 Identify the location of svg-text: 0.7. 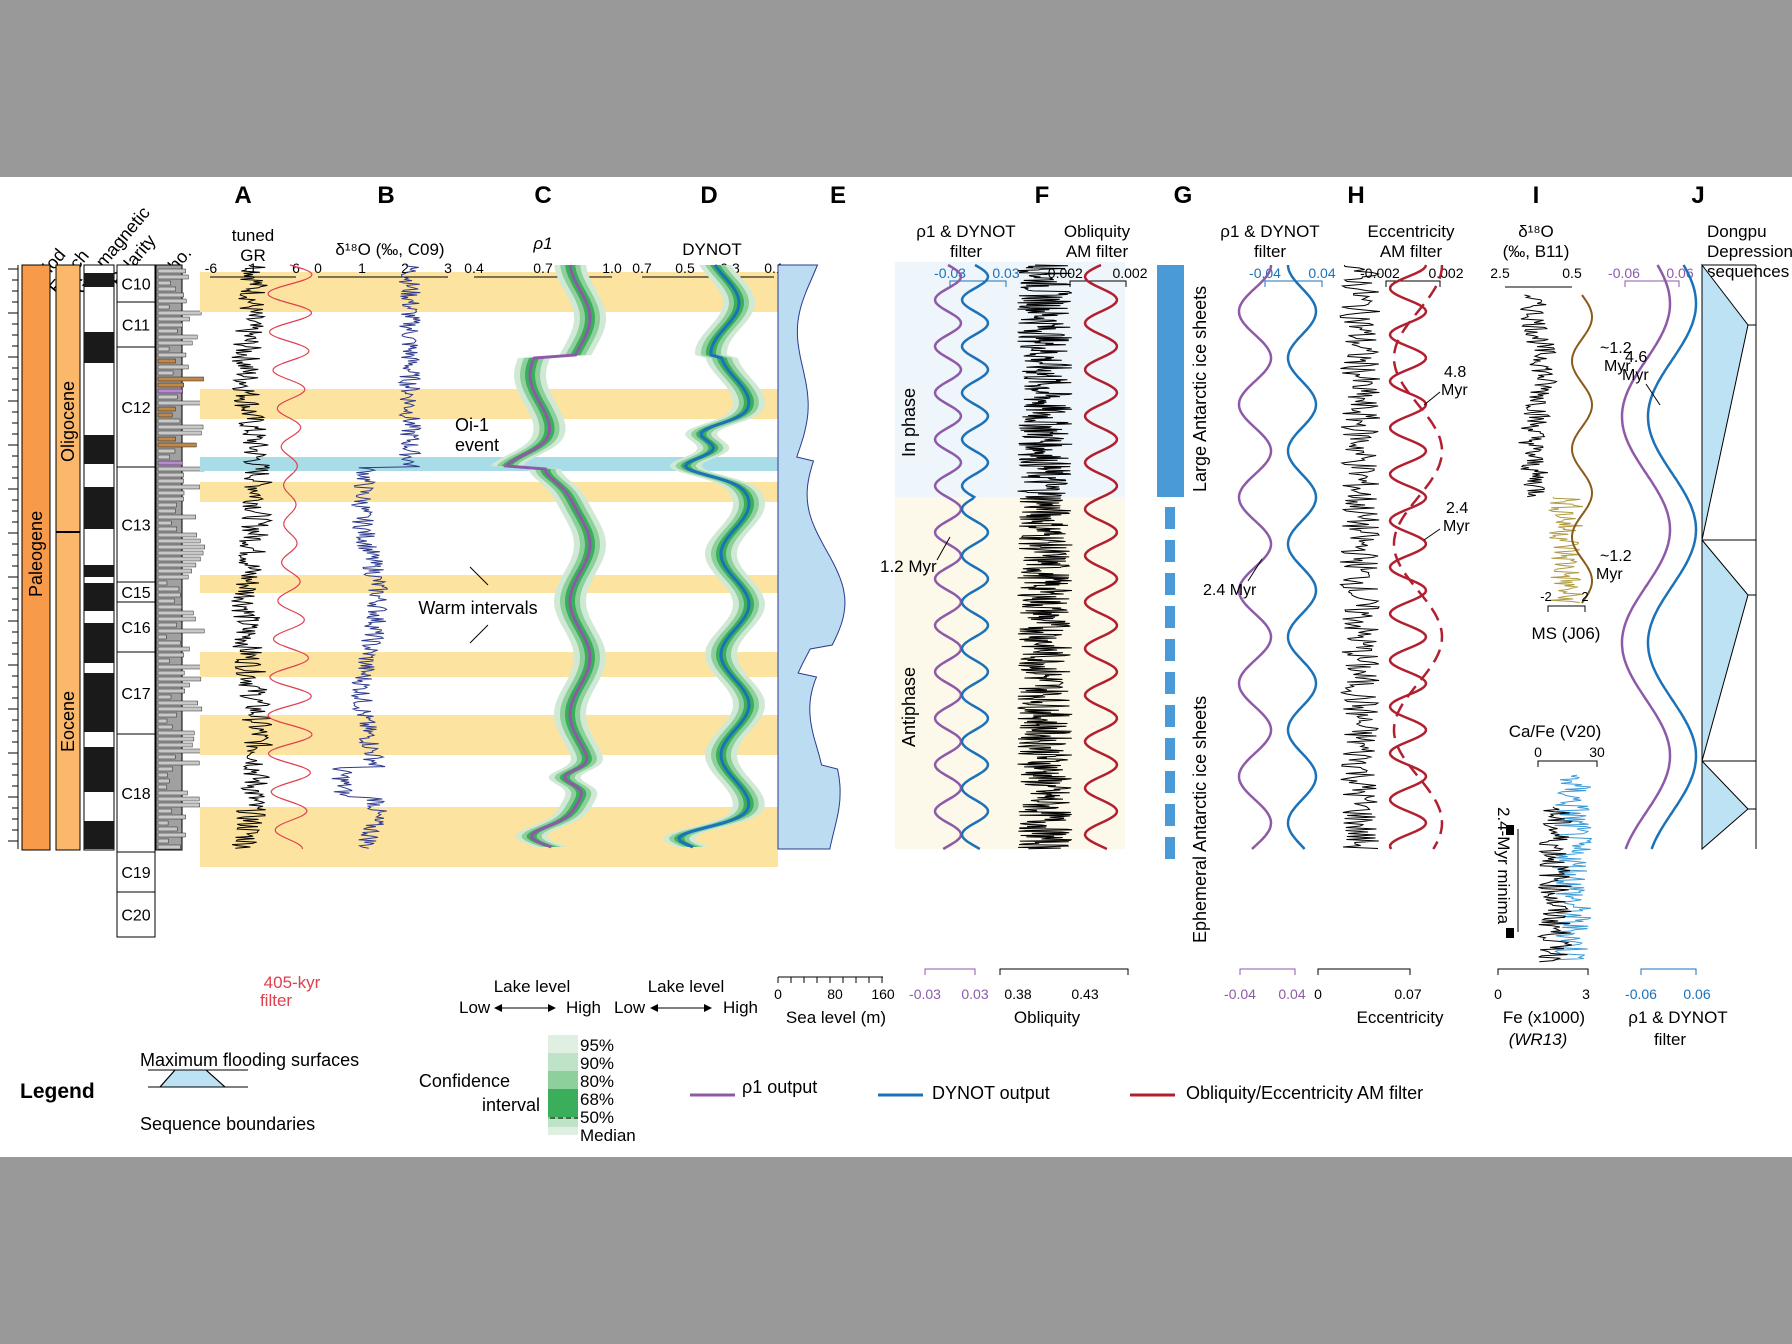
(543, 268).